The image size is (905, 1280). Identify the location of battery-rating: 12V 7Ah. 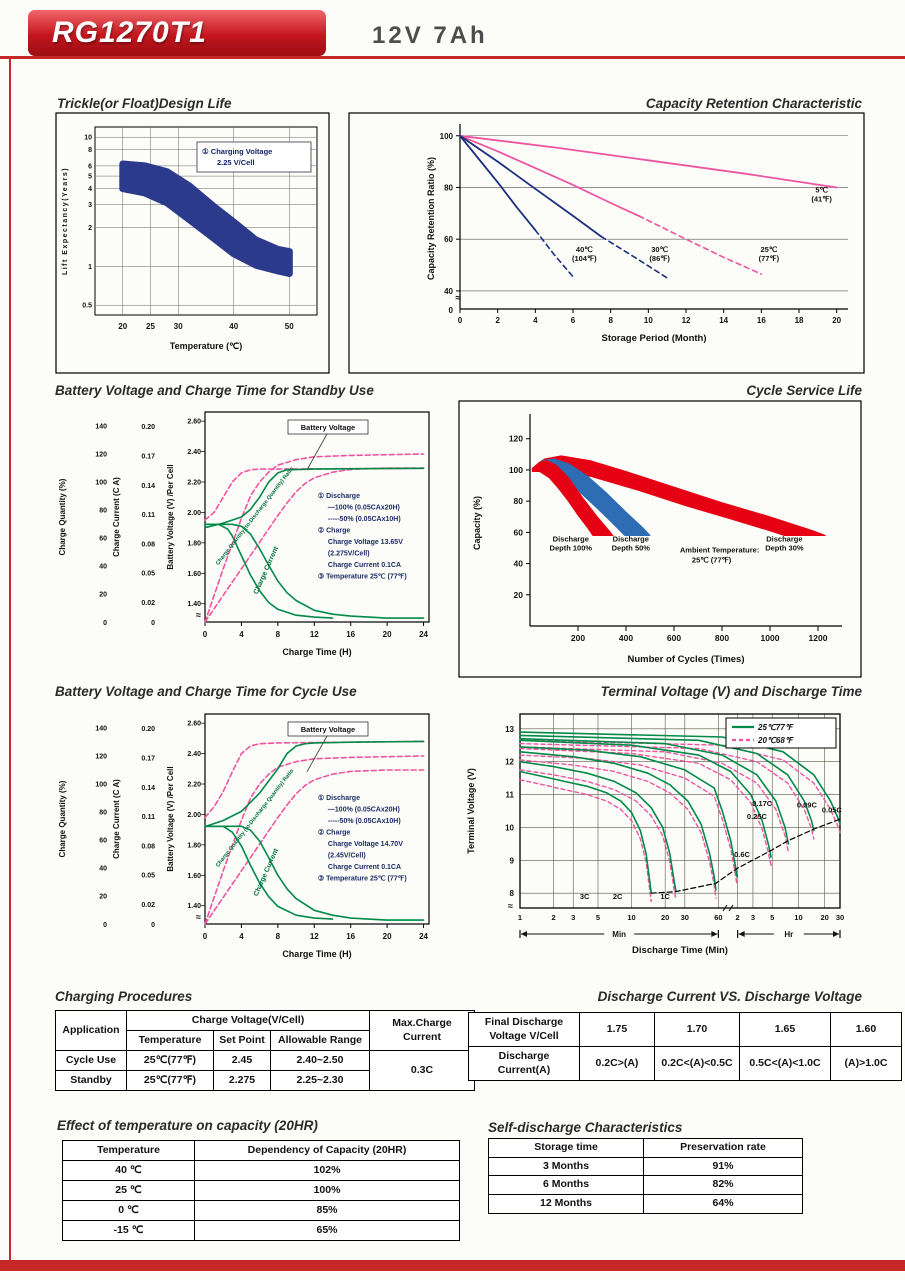
(430, 35).